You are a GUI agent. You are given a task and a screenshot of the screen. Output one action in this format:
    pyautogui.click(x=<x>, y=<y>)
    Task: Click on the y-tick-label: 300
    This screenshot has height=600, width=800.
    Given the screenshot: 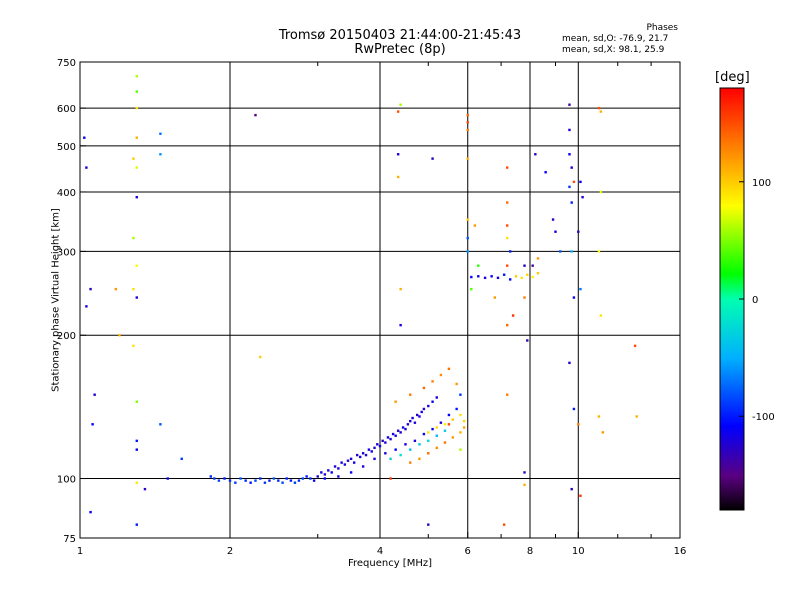 What is the action you would take?
    pyautogui.click(x=66, y=252)
    